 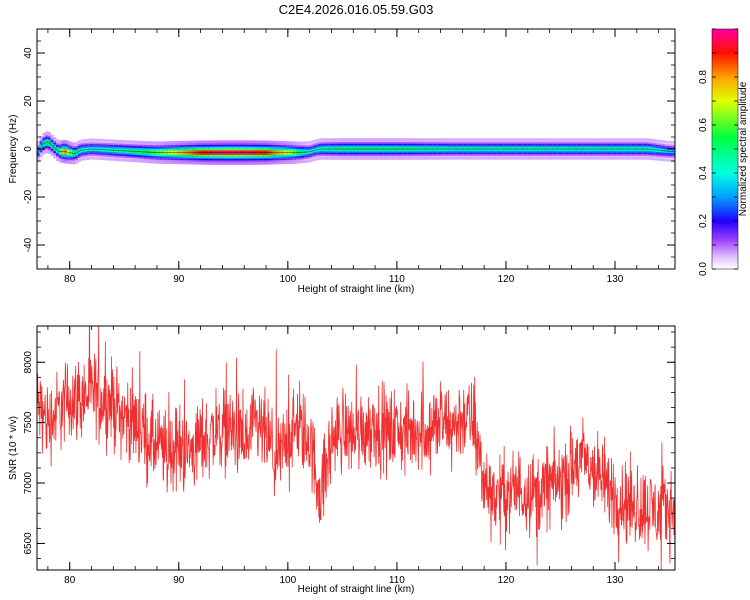 What do you see at coordinates (356, 589) in the screenshot?
I see `snr-x-axis-label: Height of straight line (km)` at bounding box center [356, 589].